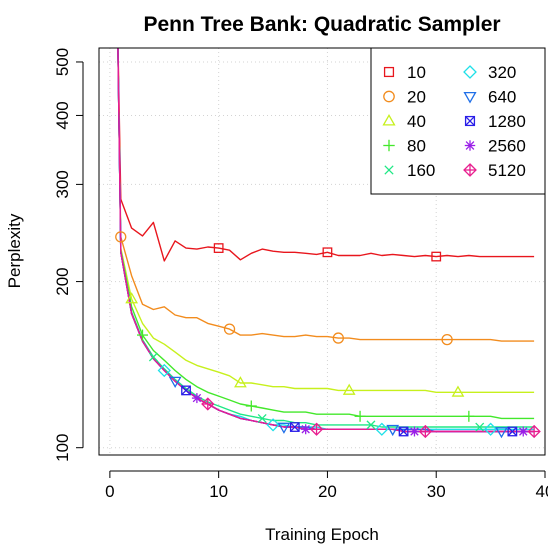 The width and height of the screenshot is (548, 548). I want to click on legend-item-10: 10, so click(404, 72).